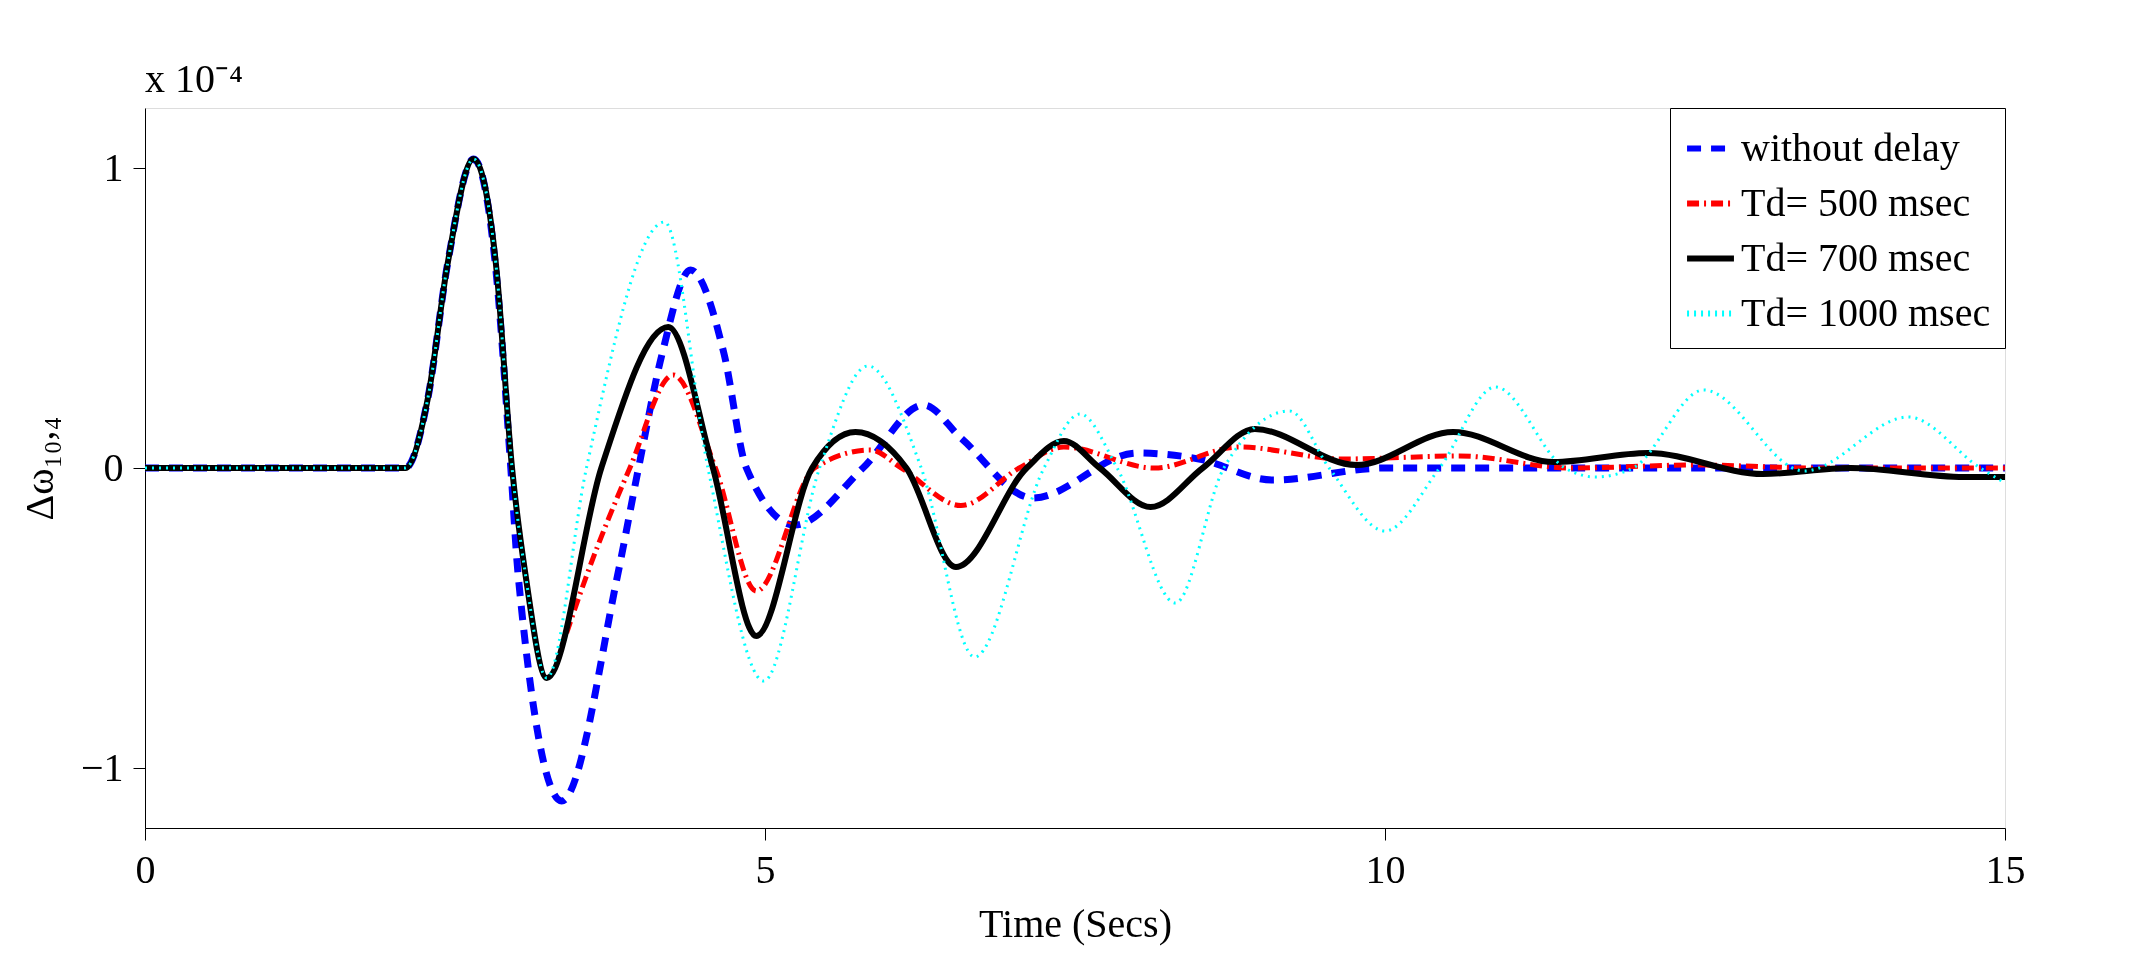 This screenshot has height=963, width=2134. I want to click on y-axis-title: Δω₁₀,₄, so click(39, 468).